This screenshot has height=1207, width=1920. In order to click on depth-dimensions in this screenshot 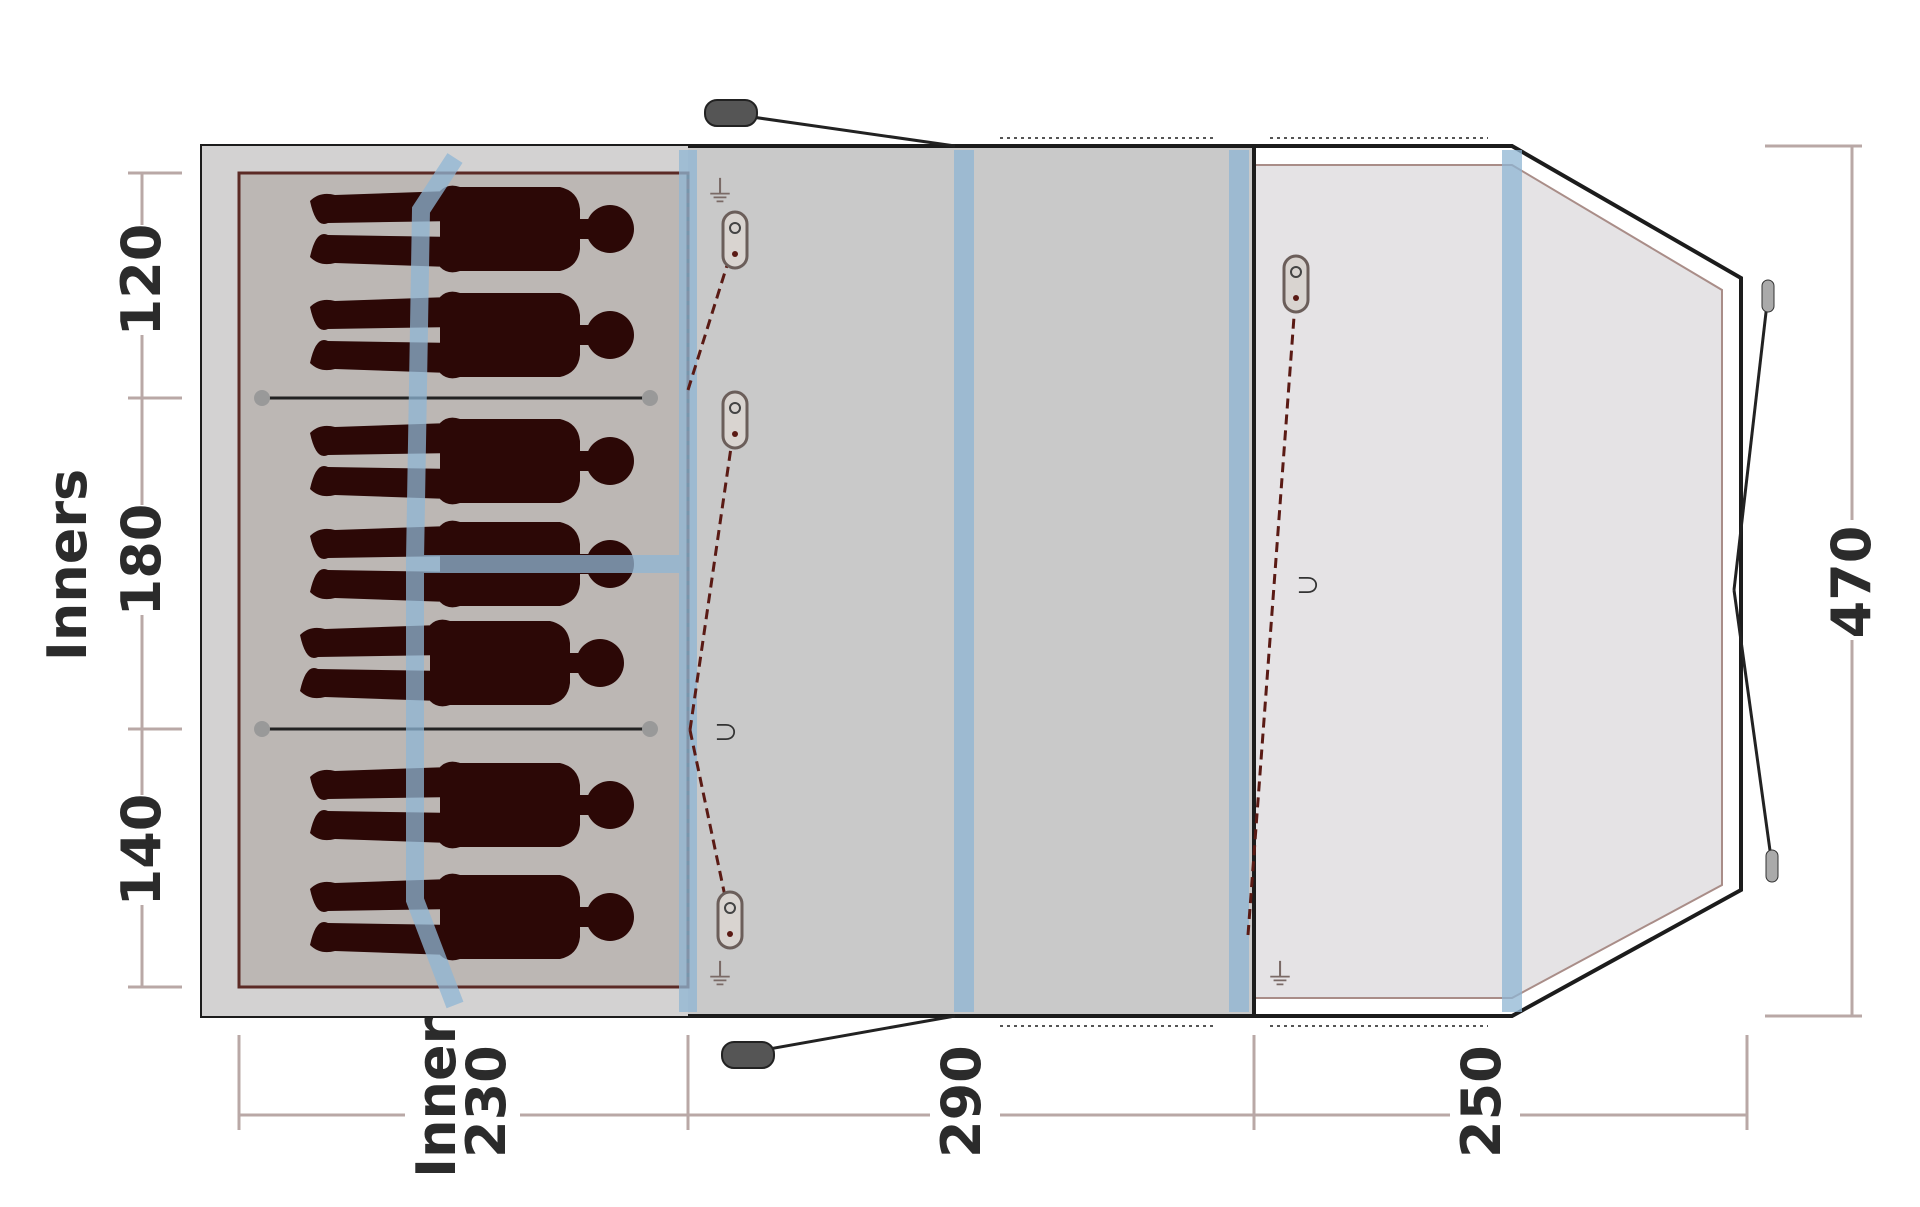, I will do `click(993, 1117)`.